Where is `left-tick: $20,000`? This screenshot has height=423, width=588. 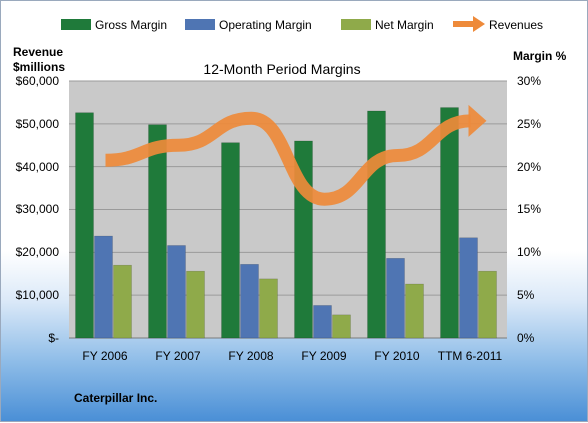 left-tick: $20,000 is located at coordinates (38, 252).